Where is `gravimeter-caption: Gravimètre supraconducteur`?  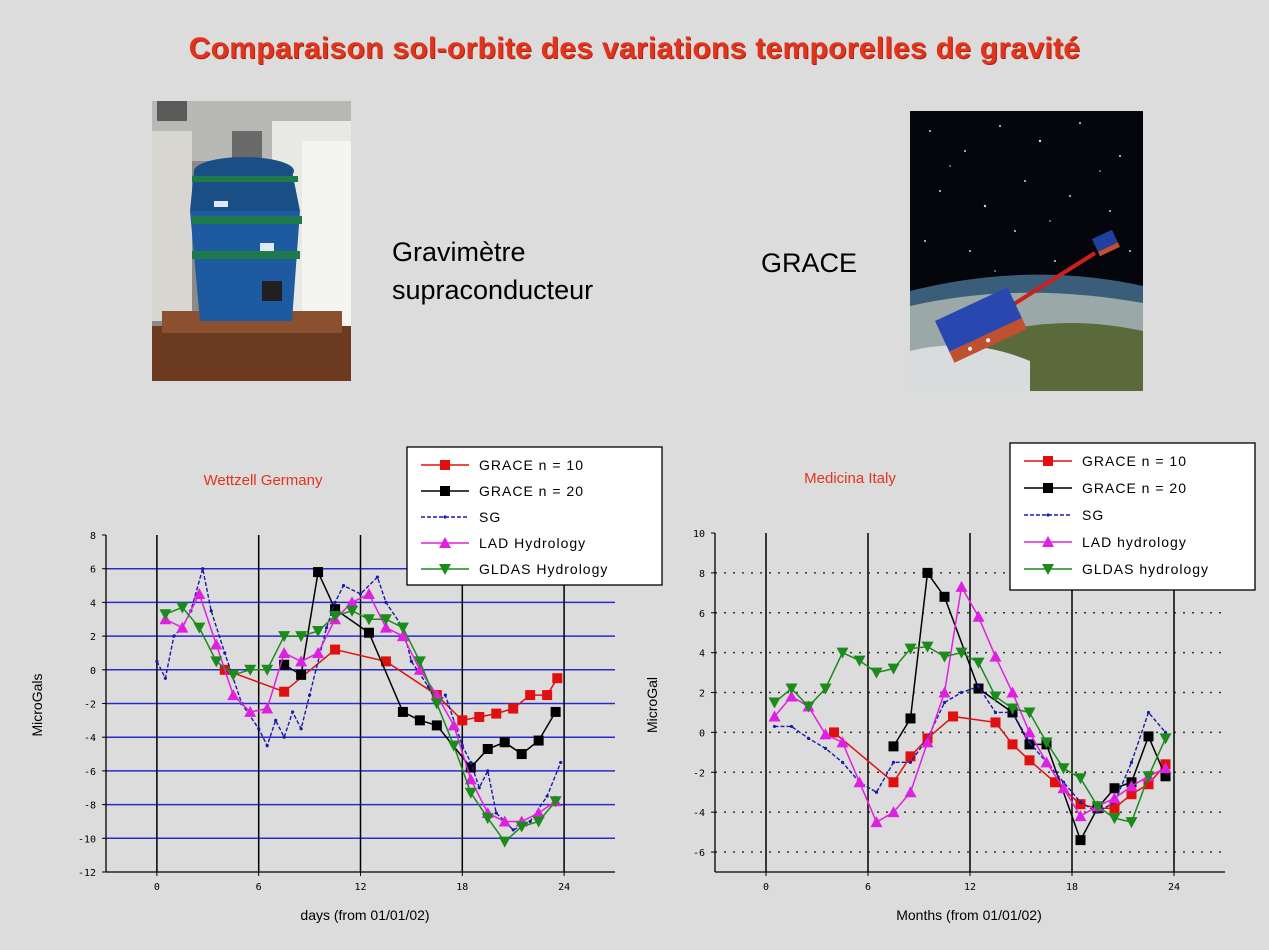
gravimeter-caption: Gravimètre supraconducteur is located at coordinates (492, 271).